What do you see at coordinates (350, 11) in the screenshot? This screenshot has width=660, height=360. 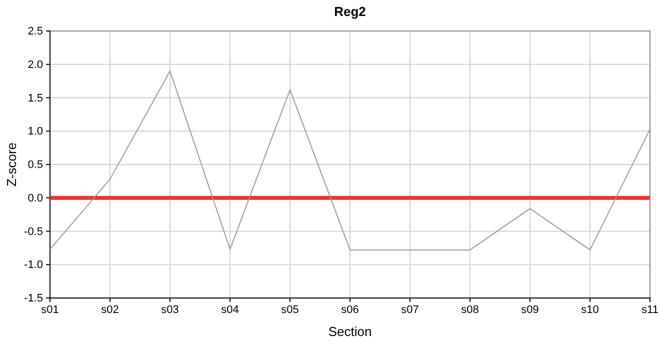 I see `chart-title: Reg2` at bounding box center [350, 11].